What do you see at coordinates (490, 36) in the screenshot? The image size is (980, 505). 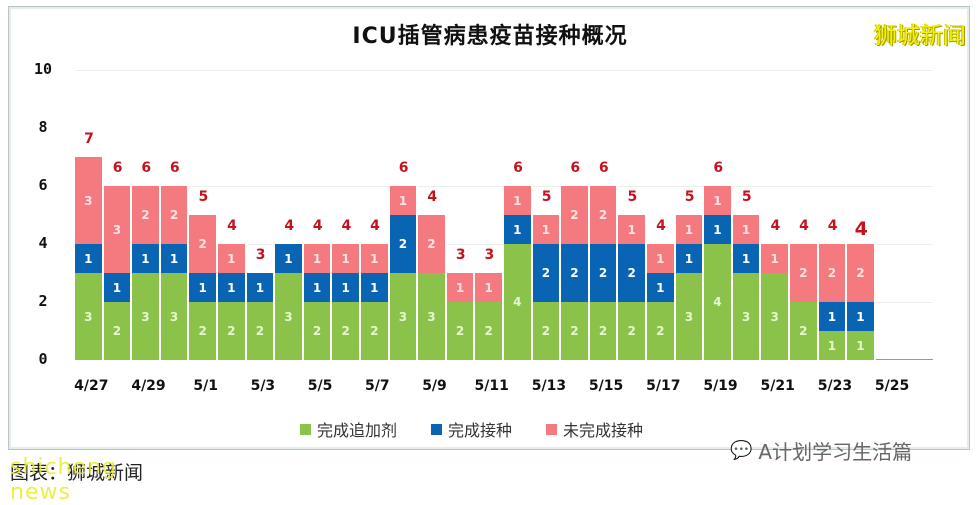 I see `chart-title: ICU插管病患疫苗接种概况` at bounding box center [490, 36].